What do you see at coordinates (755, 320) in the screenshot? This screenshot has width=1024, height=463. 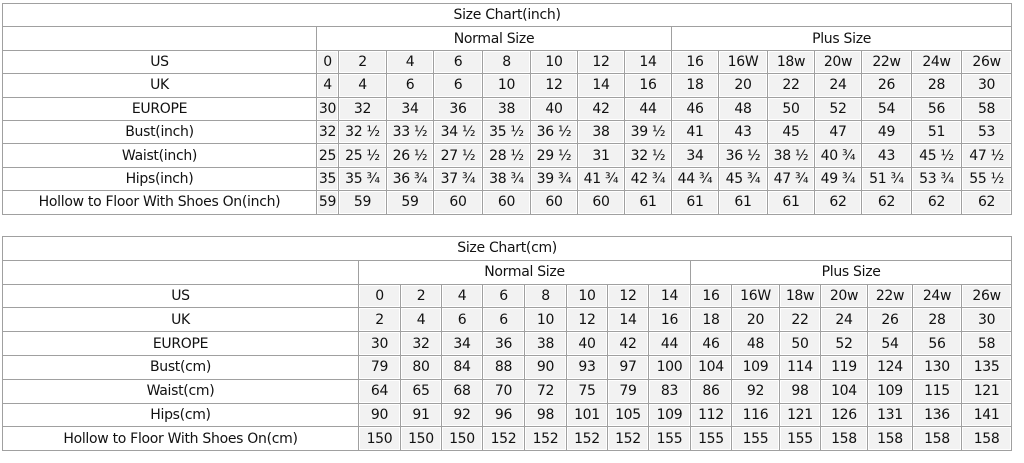 I see `value-cell: 20` at bounding box center [755, 320].